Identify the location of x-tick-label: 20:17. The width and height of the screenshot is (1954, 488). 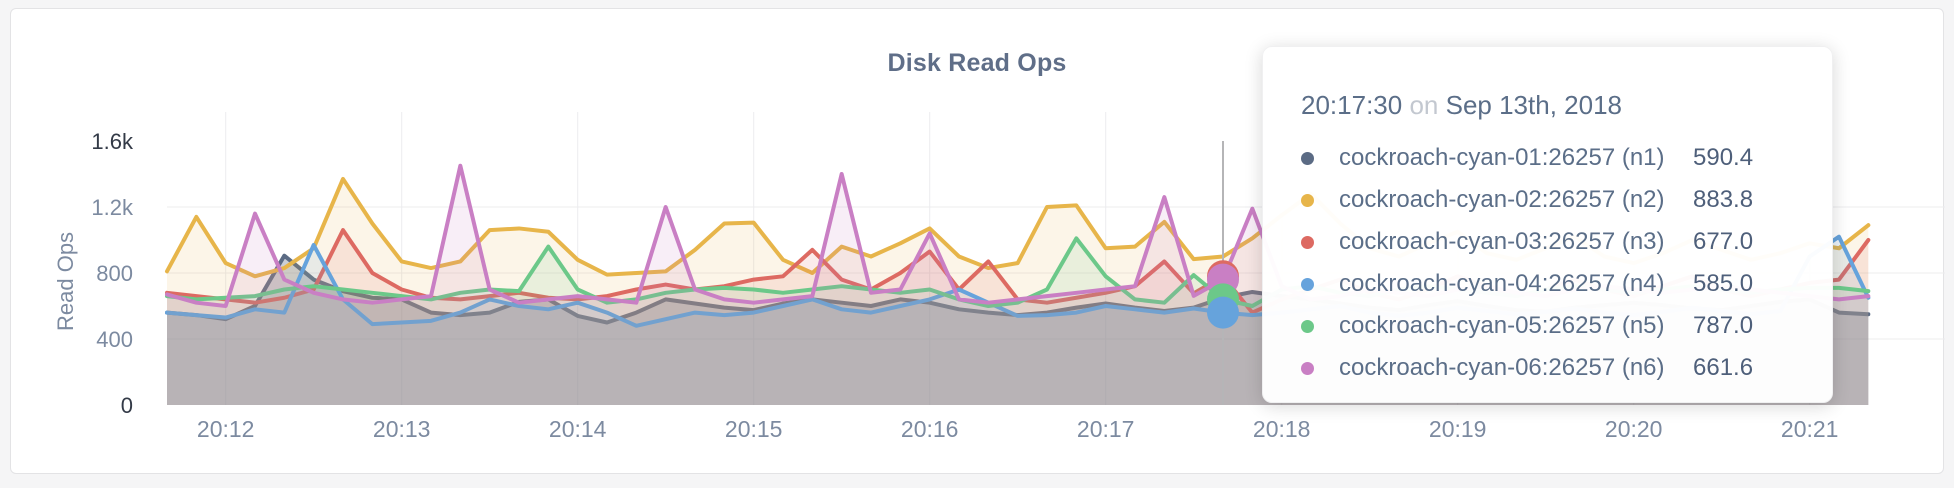
(1106, 429).